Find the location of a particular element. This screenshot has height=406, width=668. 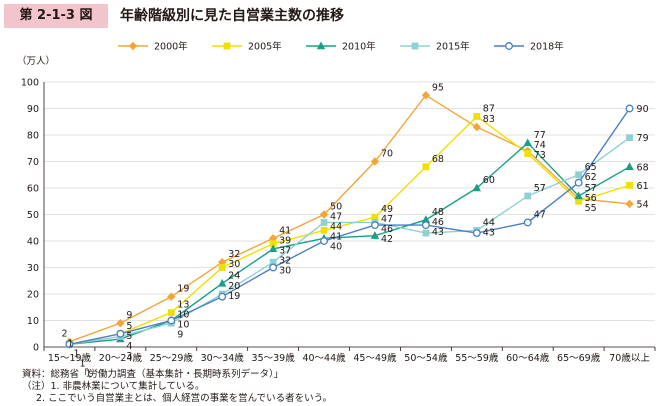

x-tick-label: 25～29歳 is located at coordinates (172, 358).